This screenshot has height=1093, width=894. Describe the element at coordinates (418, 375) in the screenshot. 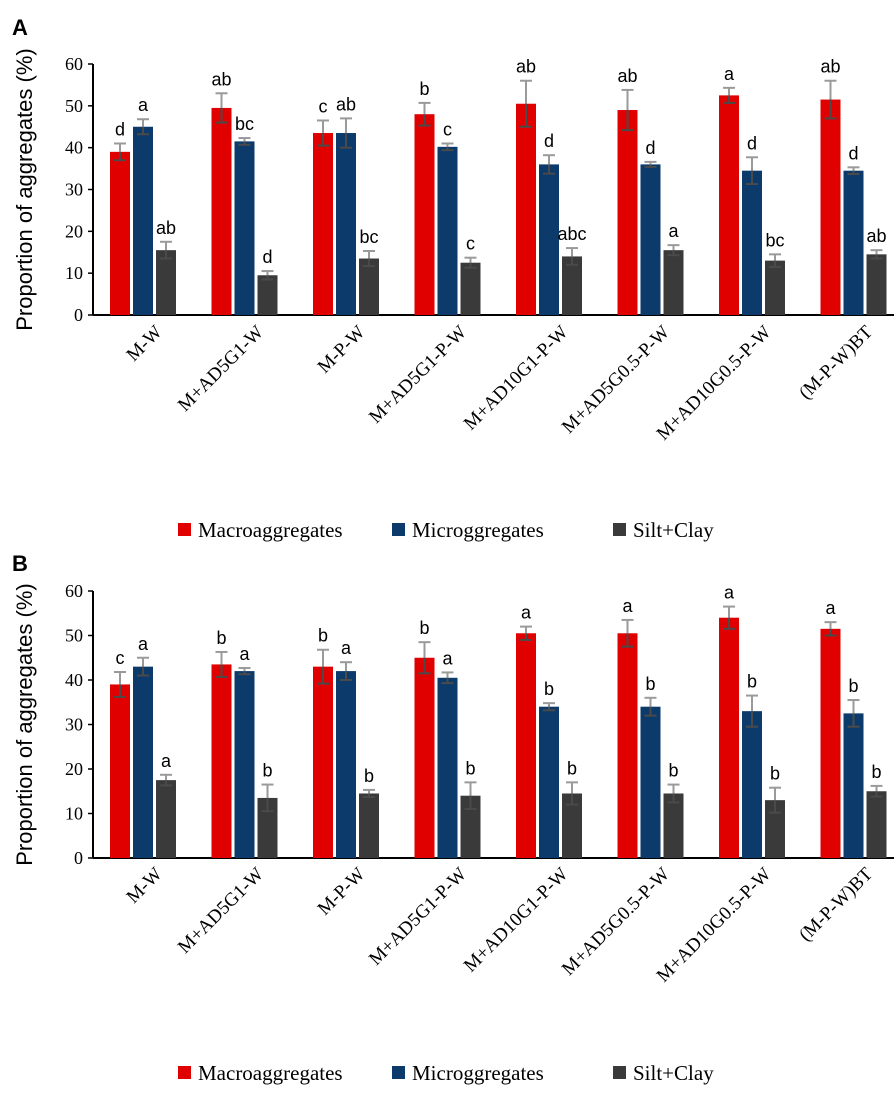

I see `panel-a-category-label: M+AD5G1-P-W` at that location.